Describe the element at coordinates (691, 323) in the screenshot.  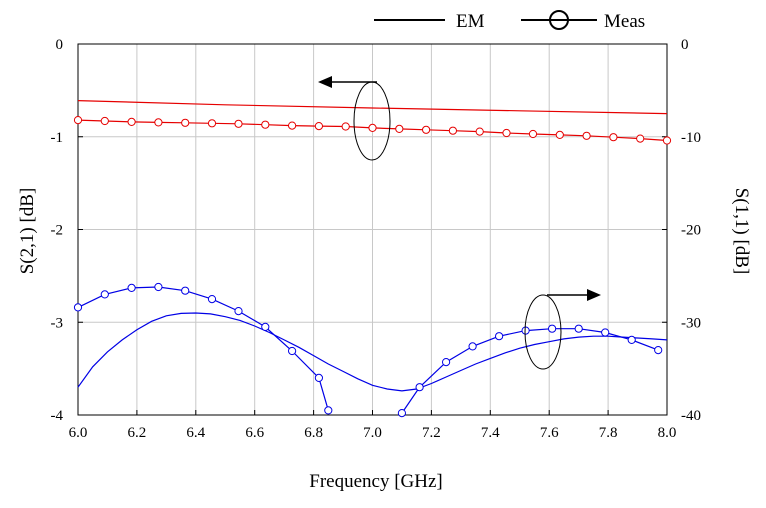
I see `y-right-tick-label: -30` at that location.